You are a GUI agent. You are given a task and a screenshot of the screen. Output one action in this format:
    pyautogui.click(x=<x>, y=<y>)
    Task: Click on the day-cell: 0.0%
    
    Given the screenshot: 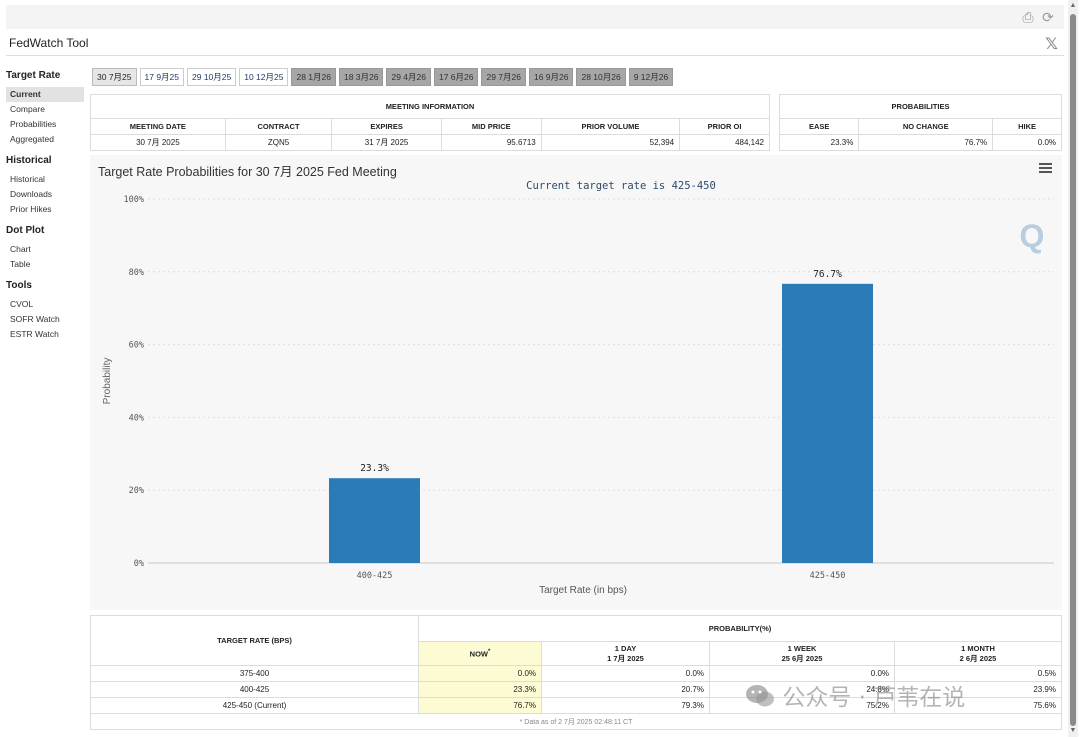 What is the action you would take?
    pyautogui.click(x=625, y=673)
    